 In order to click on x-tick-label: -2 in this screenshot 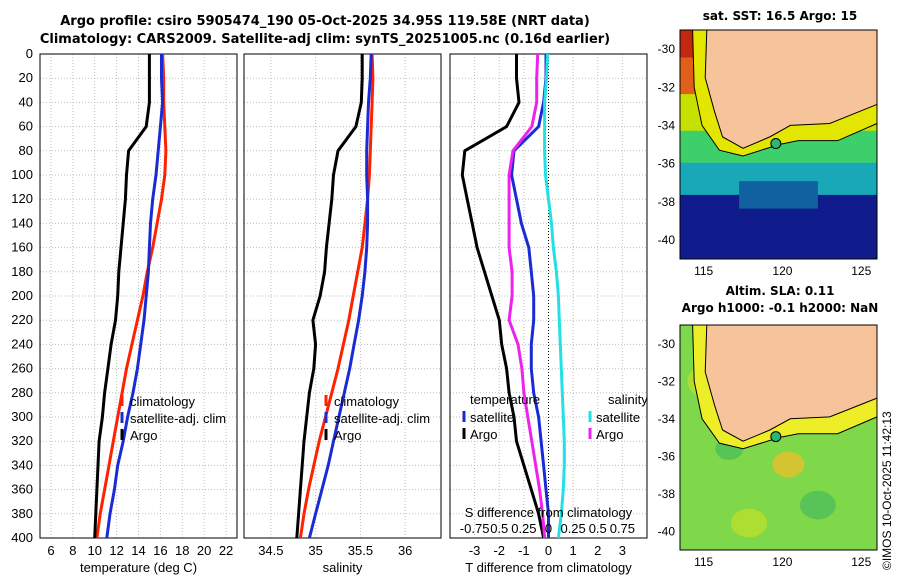, I will do `click(499, 550)`.